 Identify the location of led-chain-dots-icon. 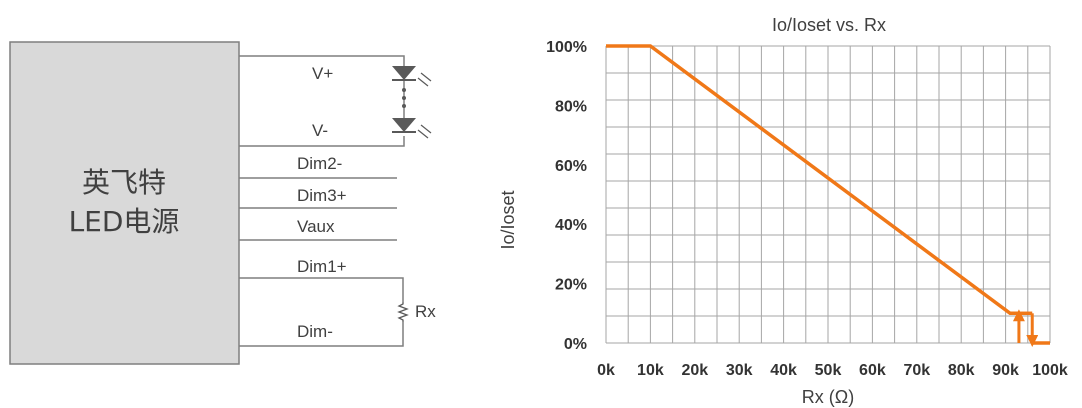
(404, 98).